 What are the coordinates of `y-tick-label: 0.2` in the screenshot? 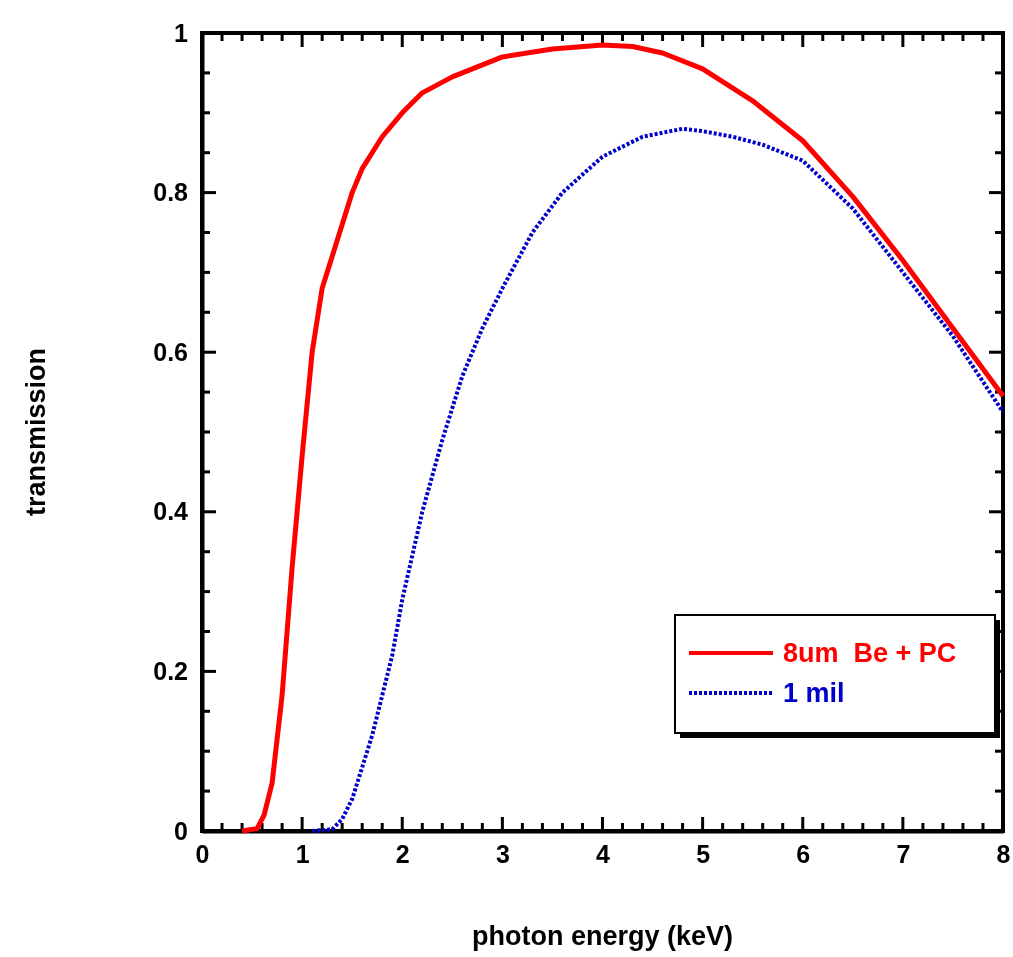 It's located at (170, 670).